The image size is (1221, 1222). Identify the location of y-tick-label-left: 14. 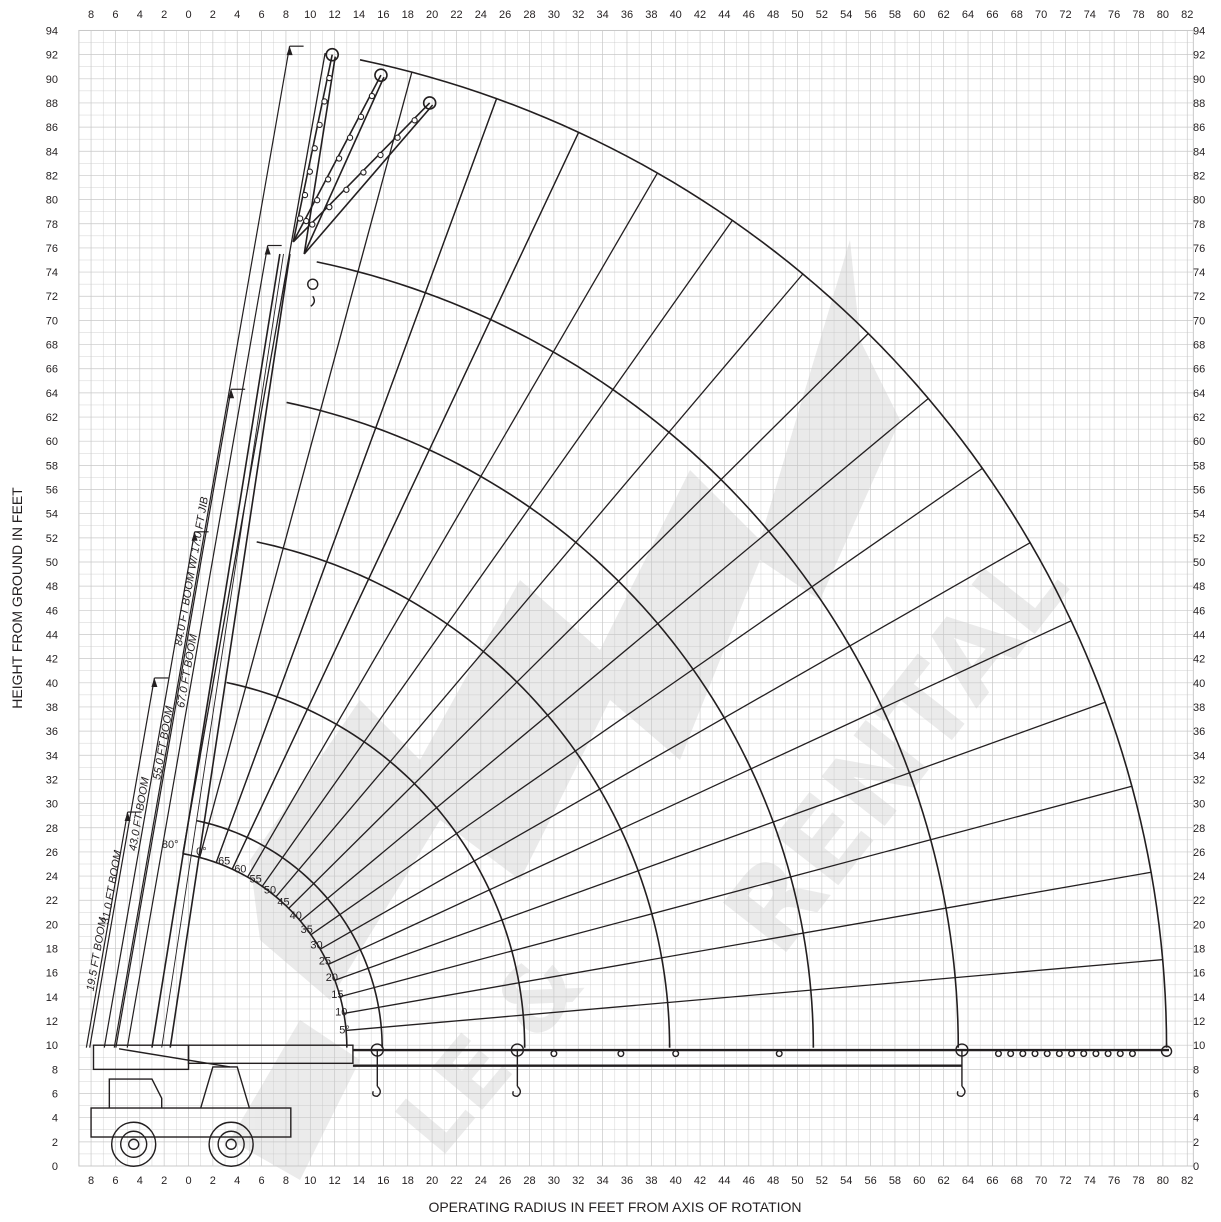
(52, 998).